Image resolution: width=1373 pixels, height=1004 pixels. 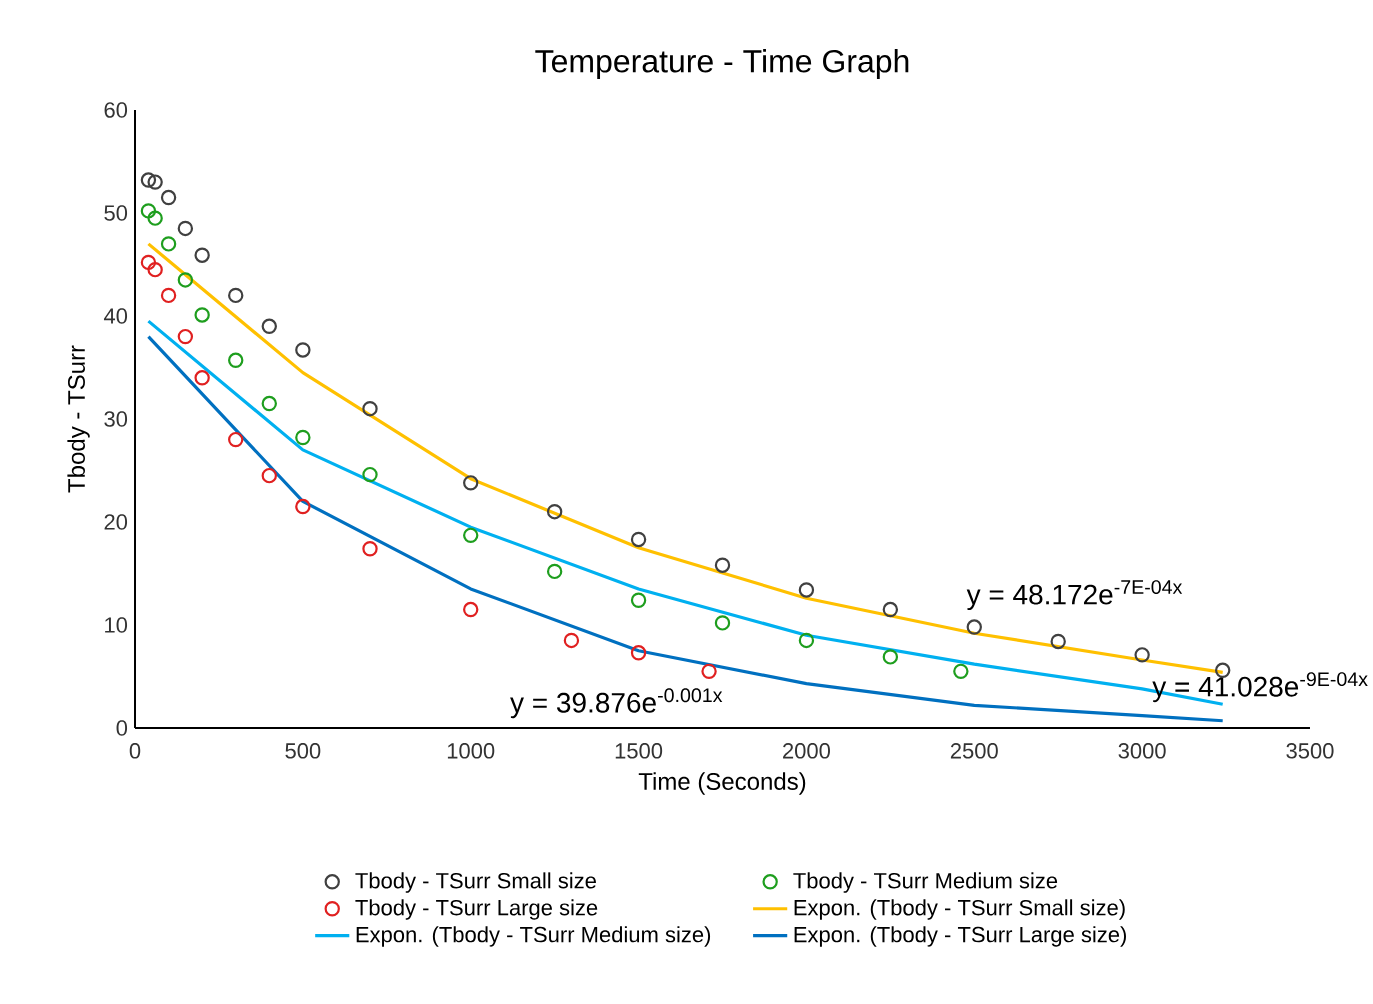 I want to click on x-tick-label: 2000, so click(x=806, y=751).